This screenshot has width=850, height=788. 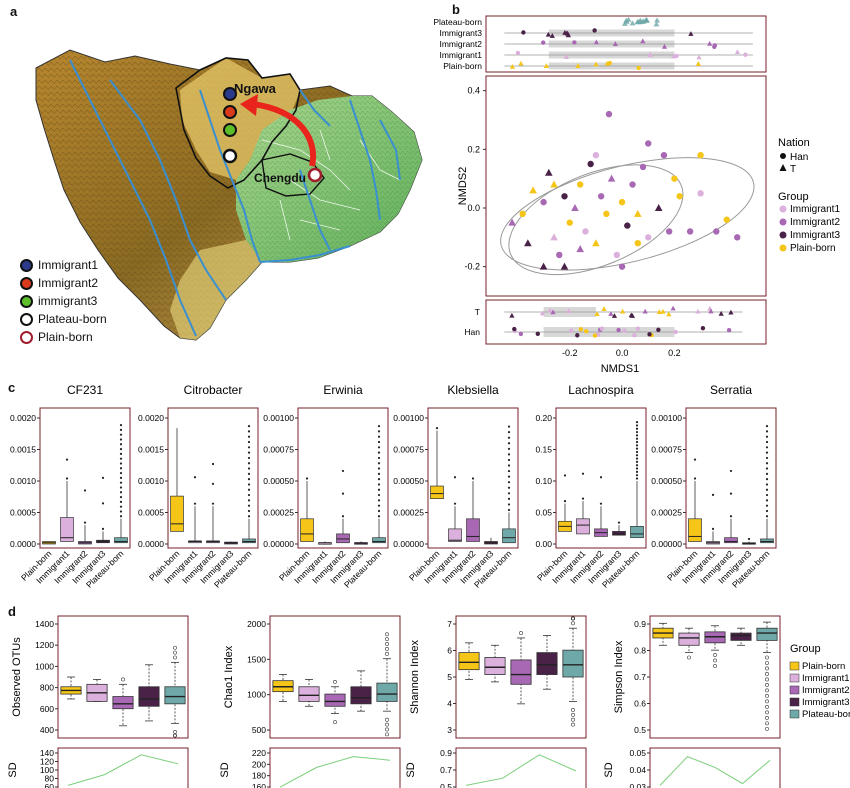 I want to click on site-immigrant3, so click(x=230, y=130).